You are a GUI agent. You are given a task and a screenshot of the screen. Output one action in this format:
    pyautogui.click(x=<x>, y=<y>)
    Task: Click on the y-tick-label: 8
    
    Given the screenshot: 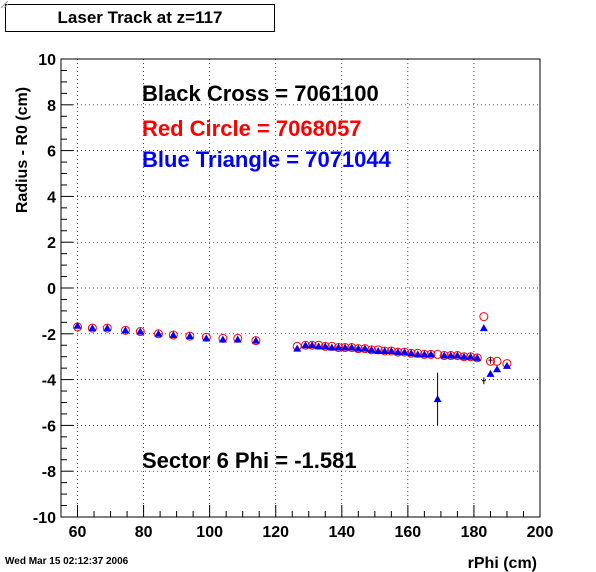 What is the action you would take?
    pyautogui.click(x=51, y=106)
    